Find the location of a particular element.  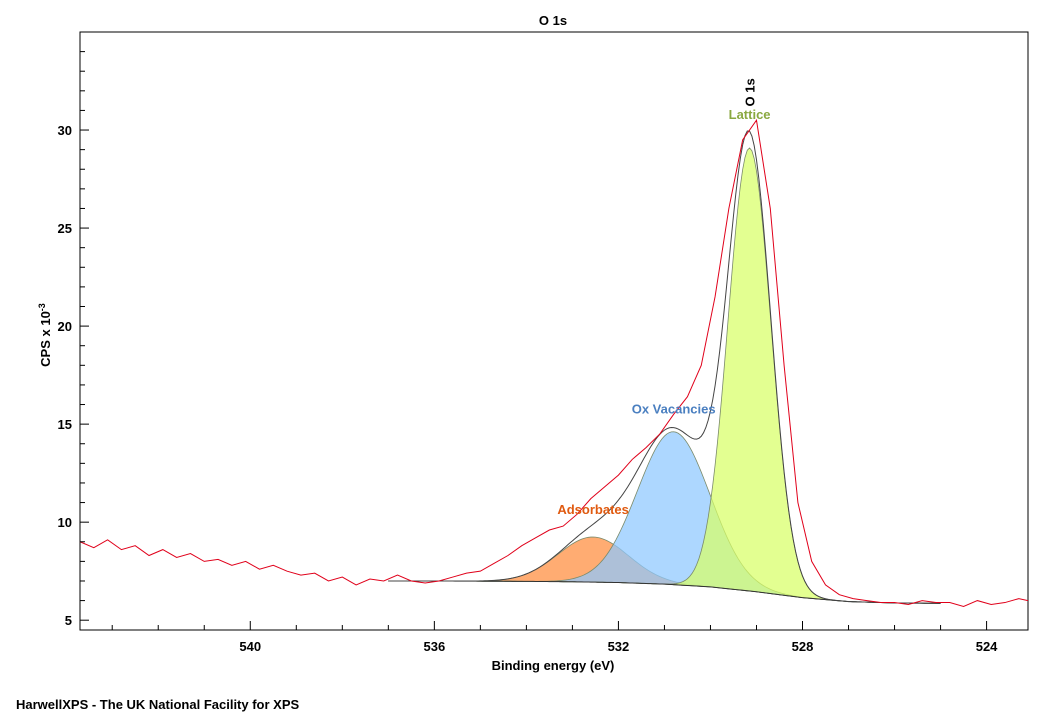

x-tick-label: 536 is located at coordinates (434, 646).